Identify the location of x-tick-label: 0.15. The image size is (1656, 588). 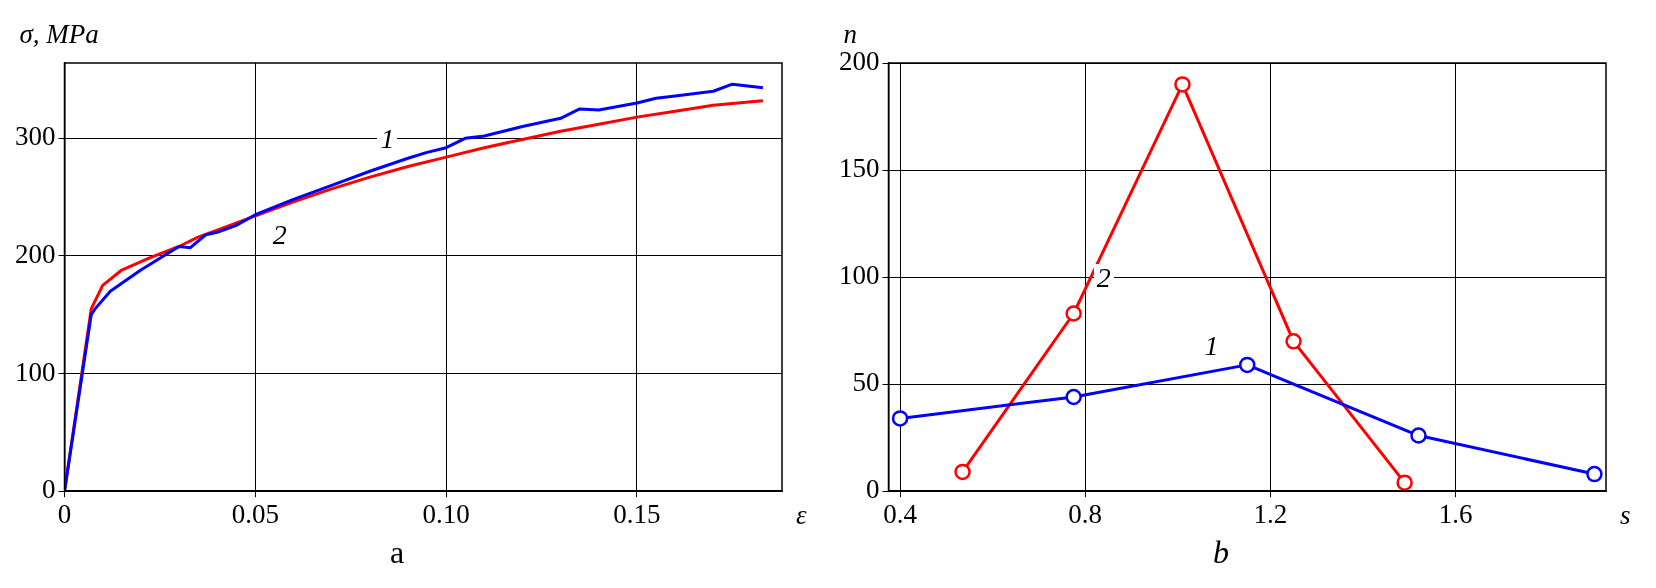
(637, 514).